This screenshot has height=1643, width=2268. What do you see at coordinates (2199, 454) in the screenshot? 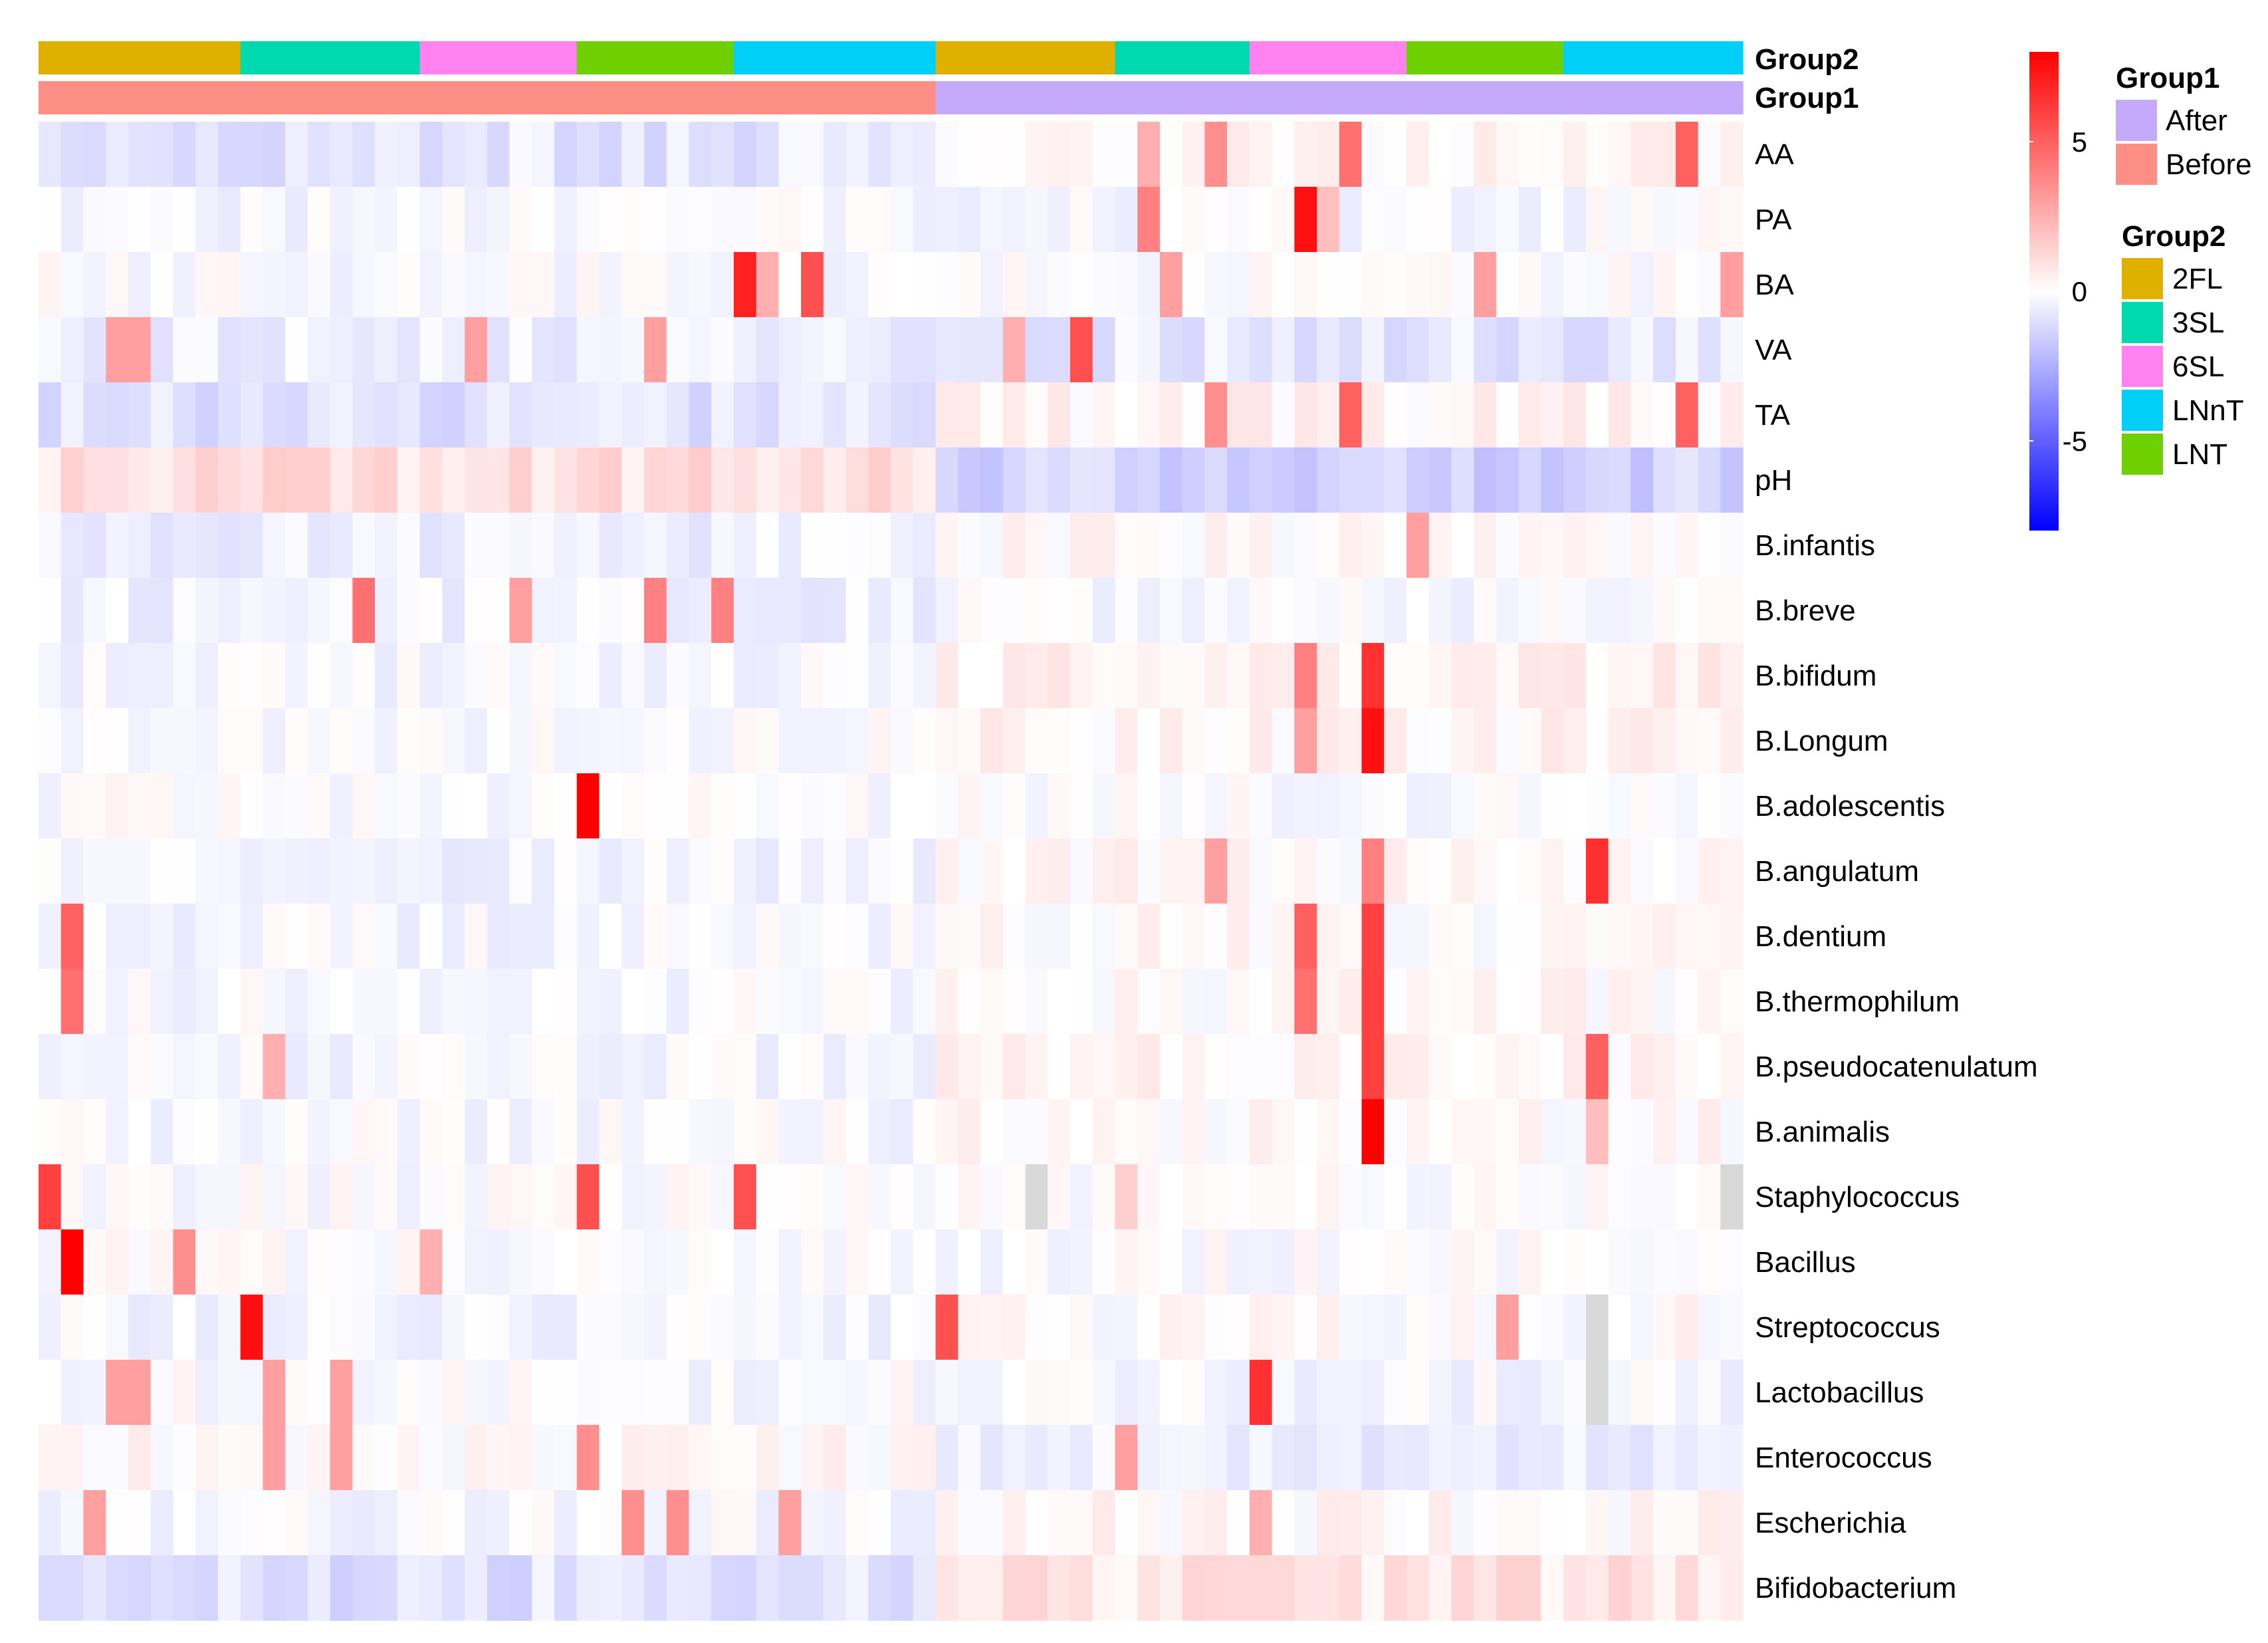
I see `legend-label-lnt: LNT` at bounding box center [2199, 454].